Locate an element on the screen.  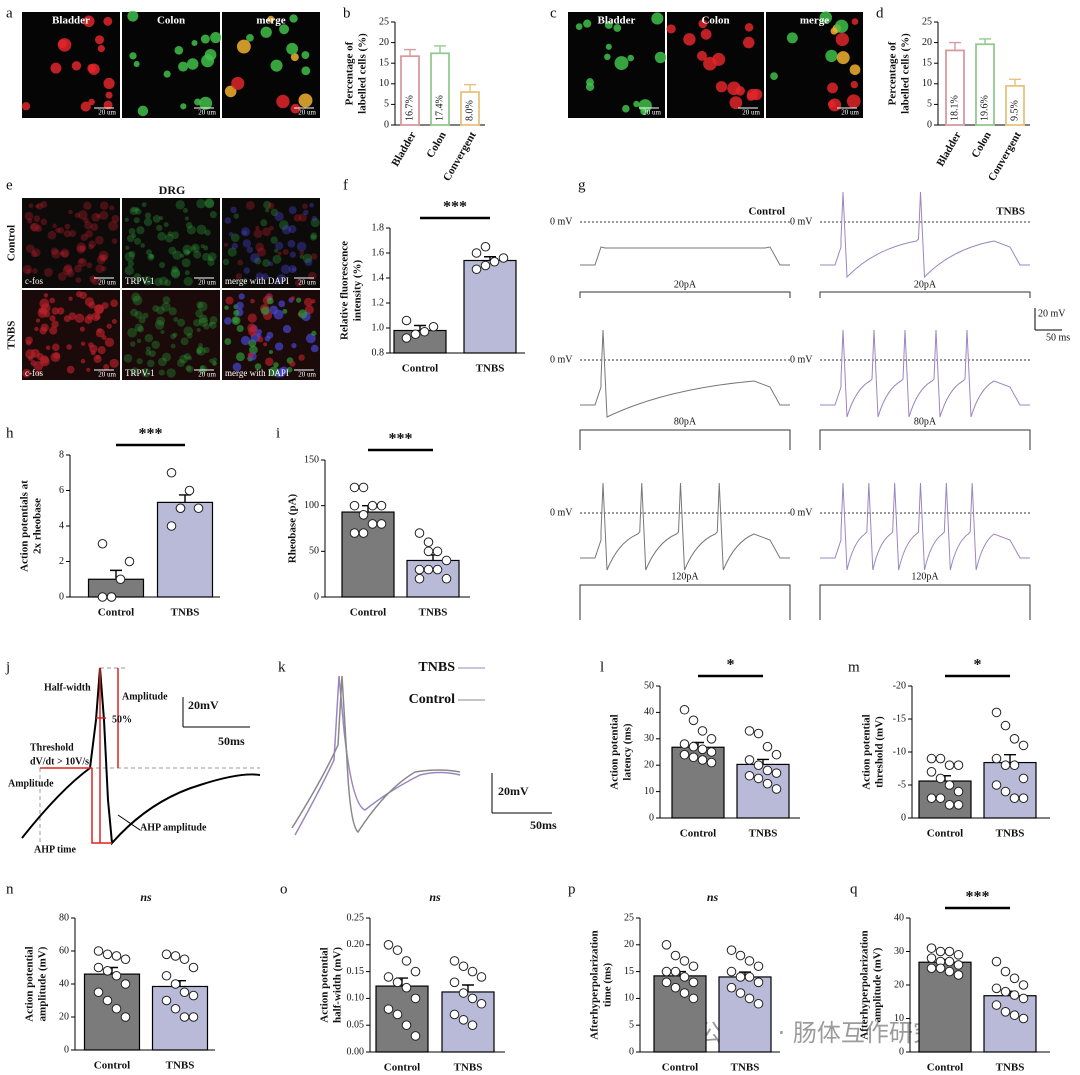
significance: ns is located at coordinates (713, 897).